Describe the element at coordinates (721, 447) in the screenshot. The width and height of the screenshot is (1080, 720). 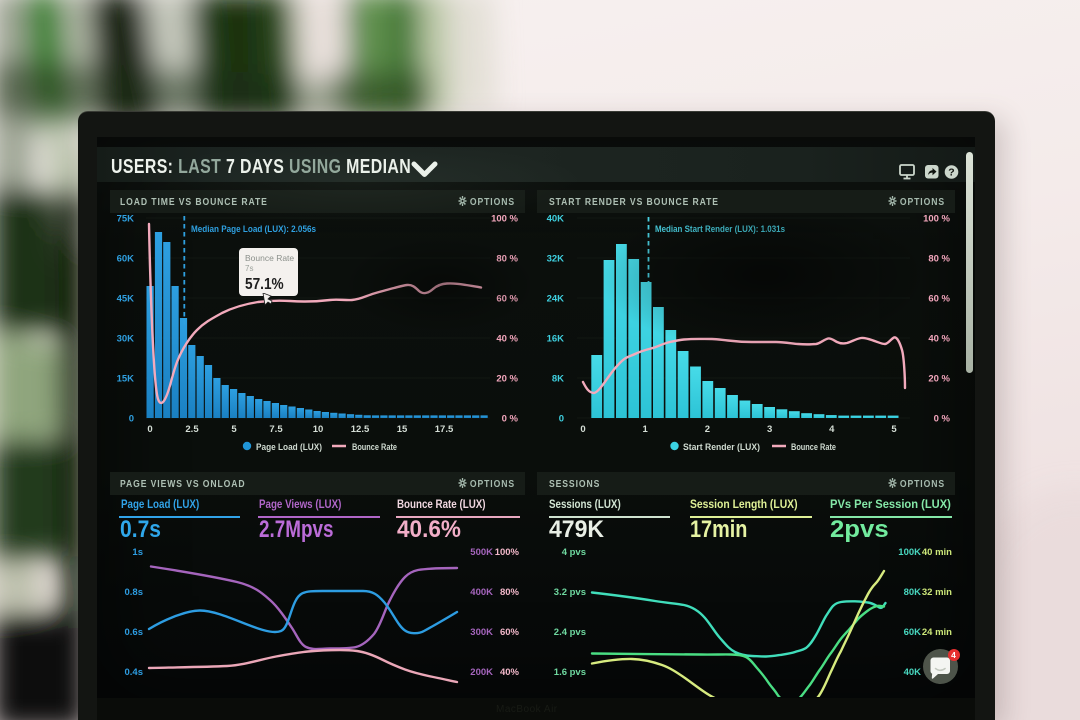
I see `svg-text: Start Render (LUX)` at that location.